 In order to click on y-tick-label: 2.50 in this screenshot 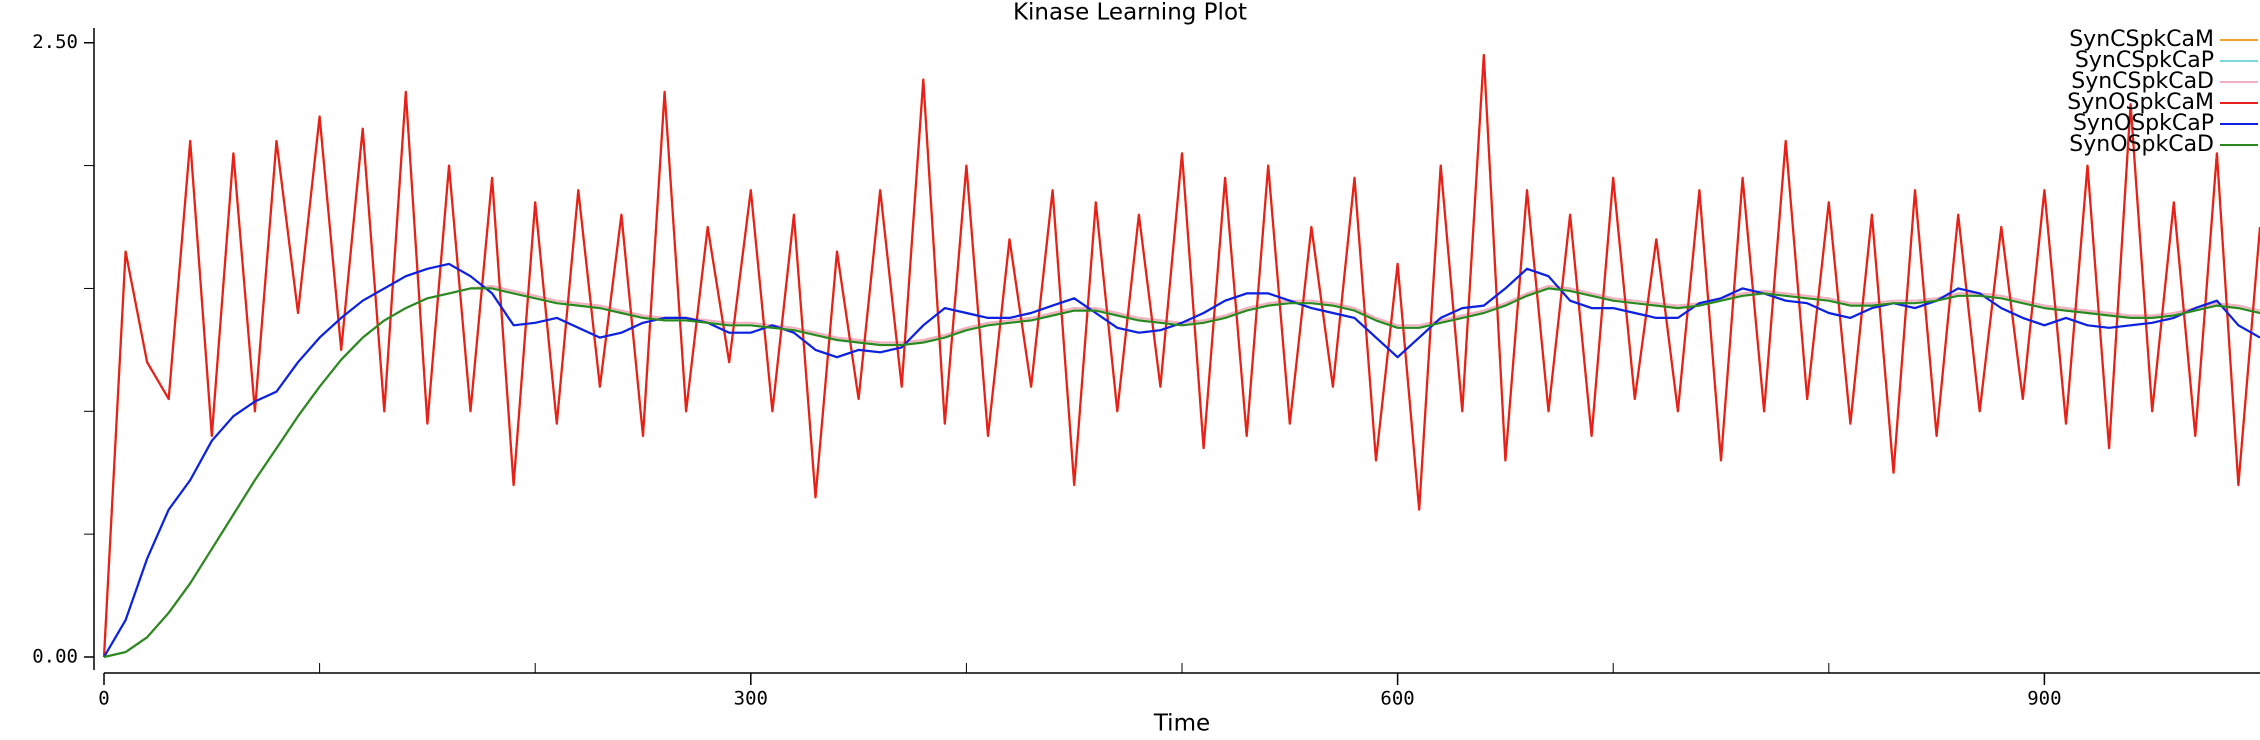, I will do `click(55, 42)`.